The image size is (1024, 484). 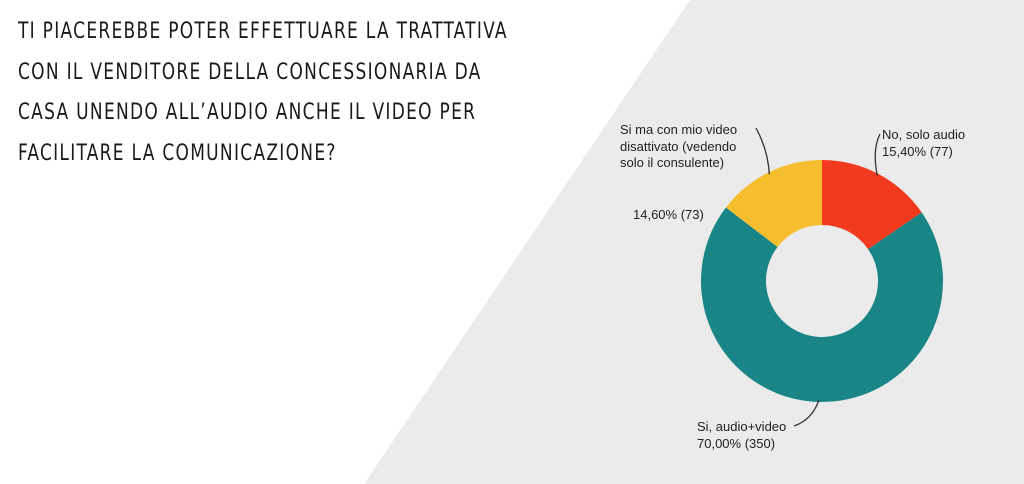 What do you see at coordinates (742, 426) in the screenshot?
I see `slice-label-1-name: Si, audio+video` at bounding box center [742, 426].